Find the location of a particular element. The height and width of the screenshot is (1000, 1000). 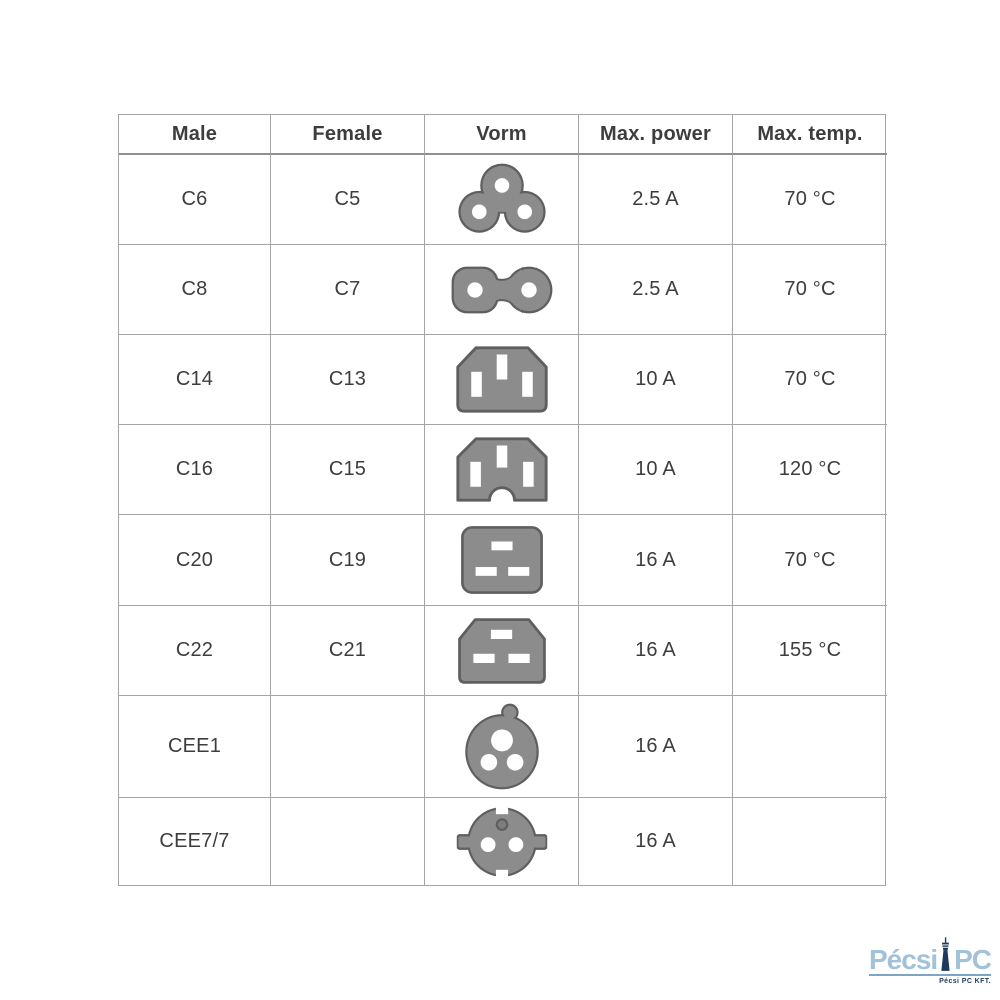

watermark-subtext: Pécsi PC KFT. is located at coordinates (965, 981).